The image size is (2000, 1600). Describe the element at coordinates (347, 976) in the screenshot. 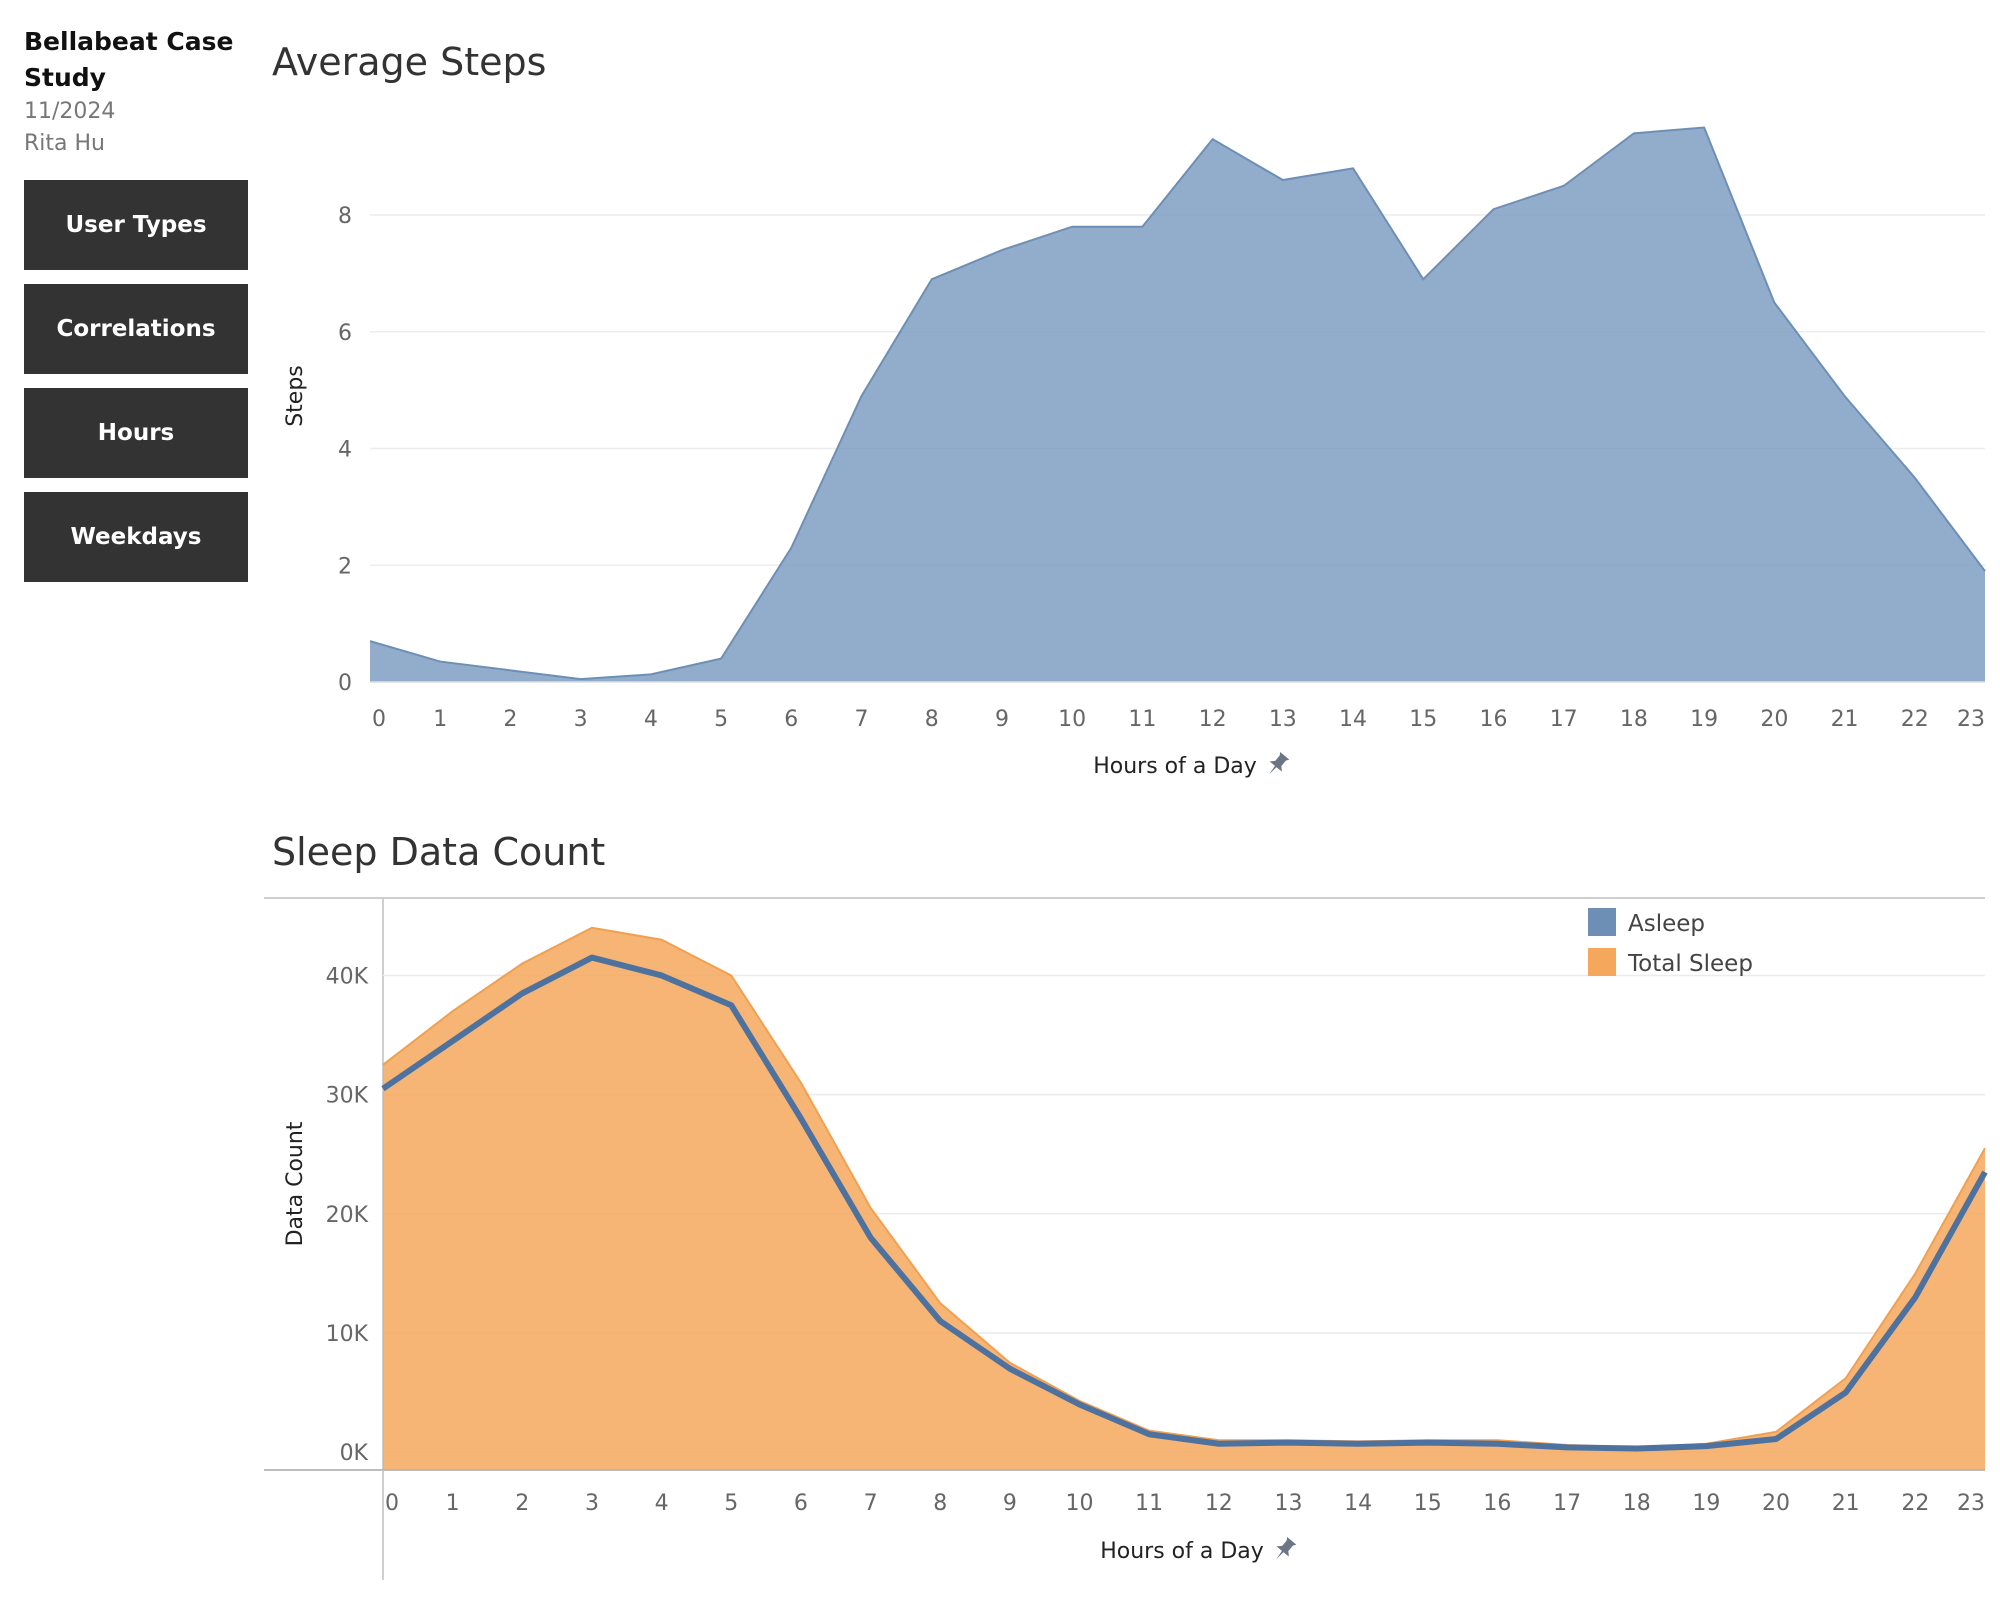

I see `y-tick-label: 40K` at that location.